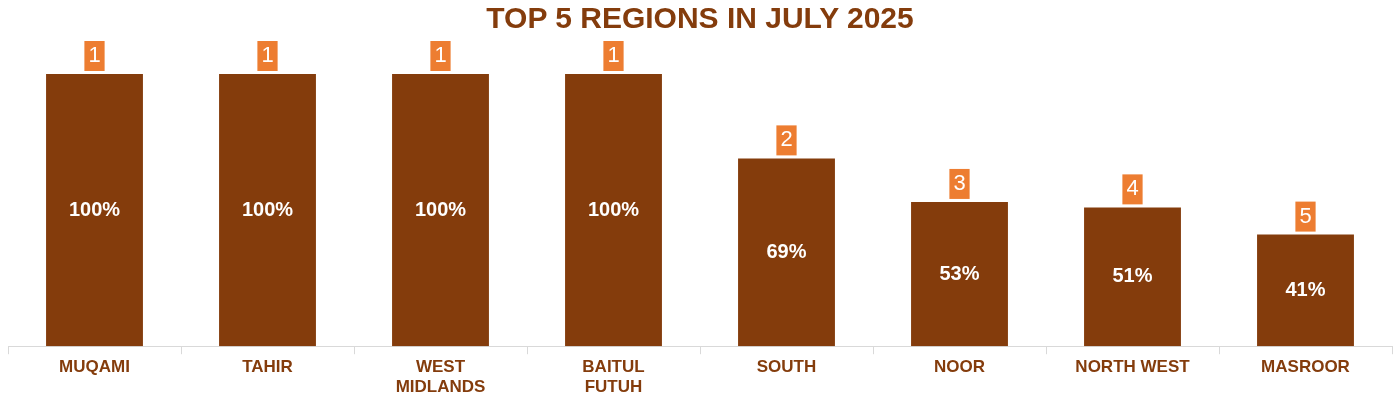  I want to click on annotation: 5, so click(1305, 215).